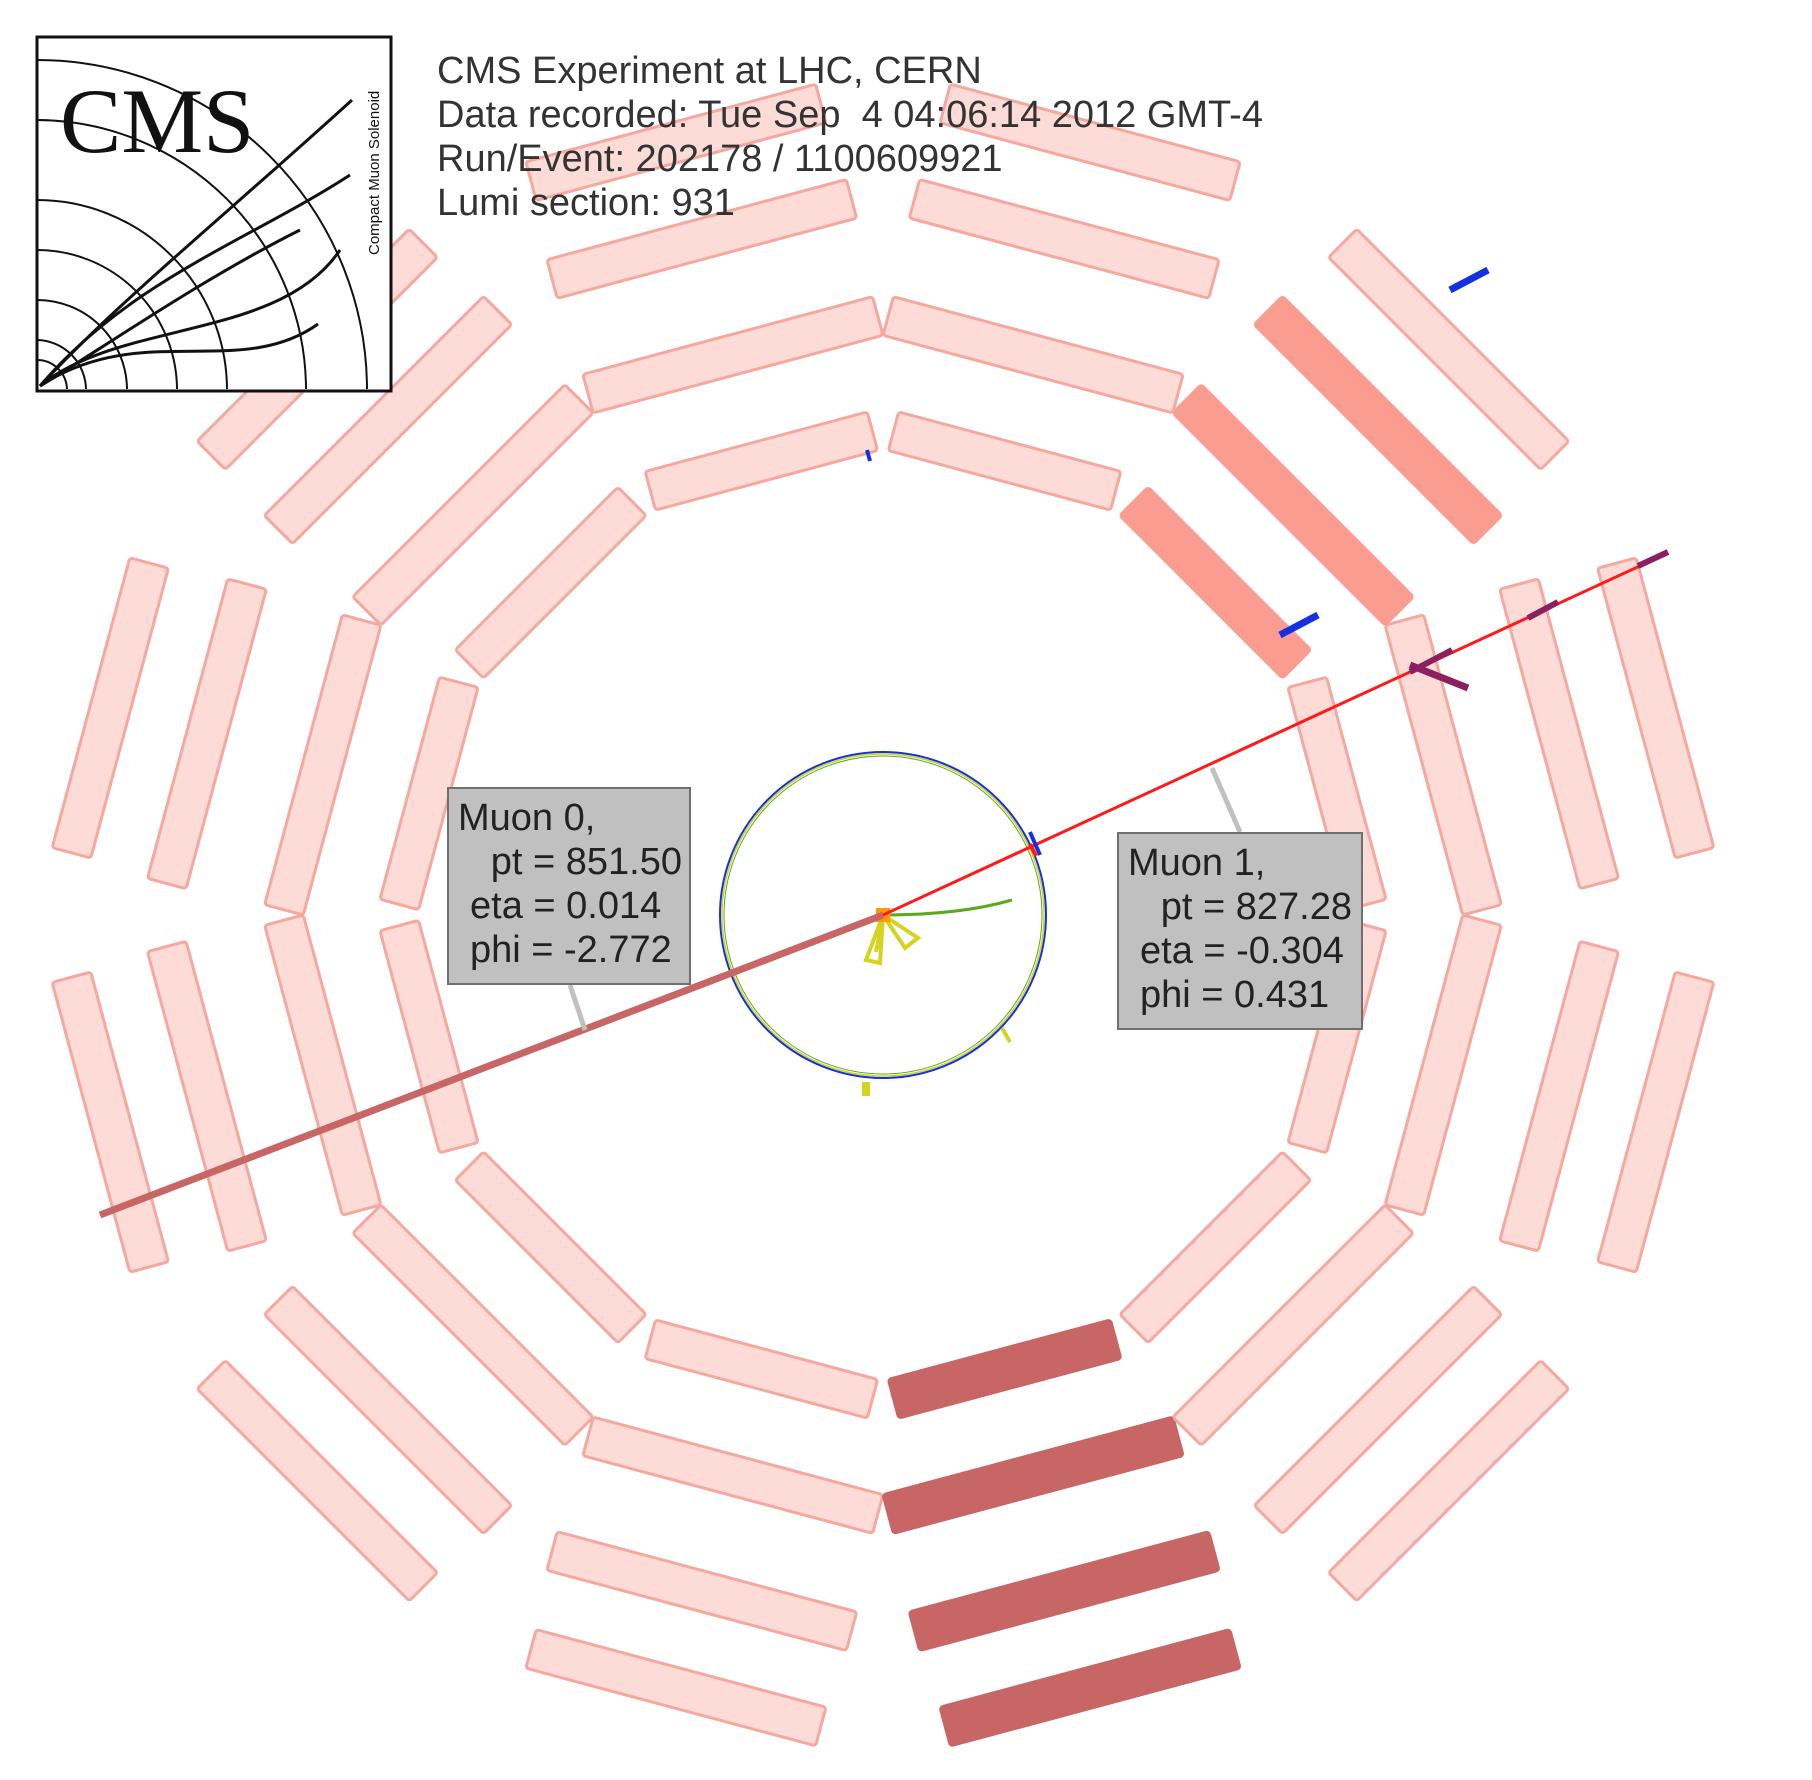  What do you see at coordinates (866, 1089) in the screenshot?
I see `calo-deposit-bottom` at bounding box center [866, 1089].